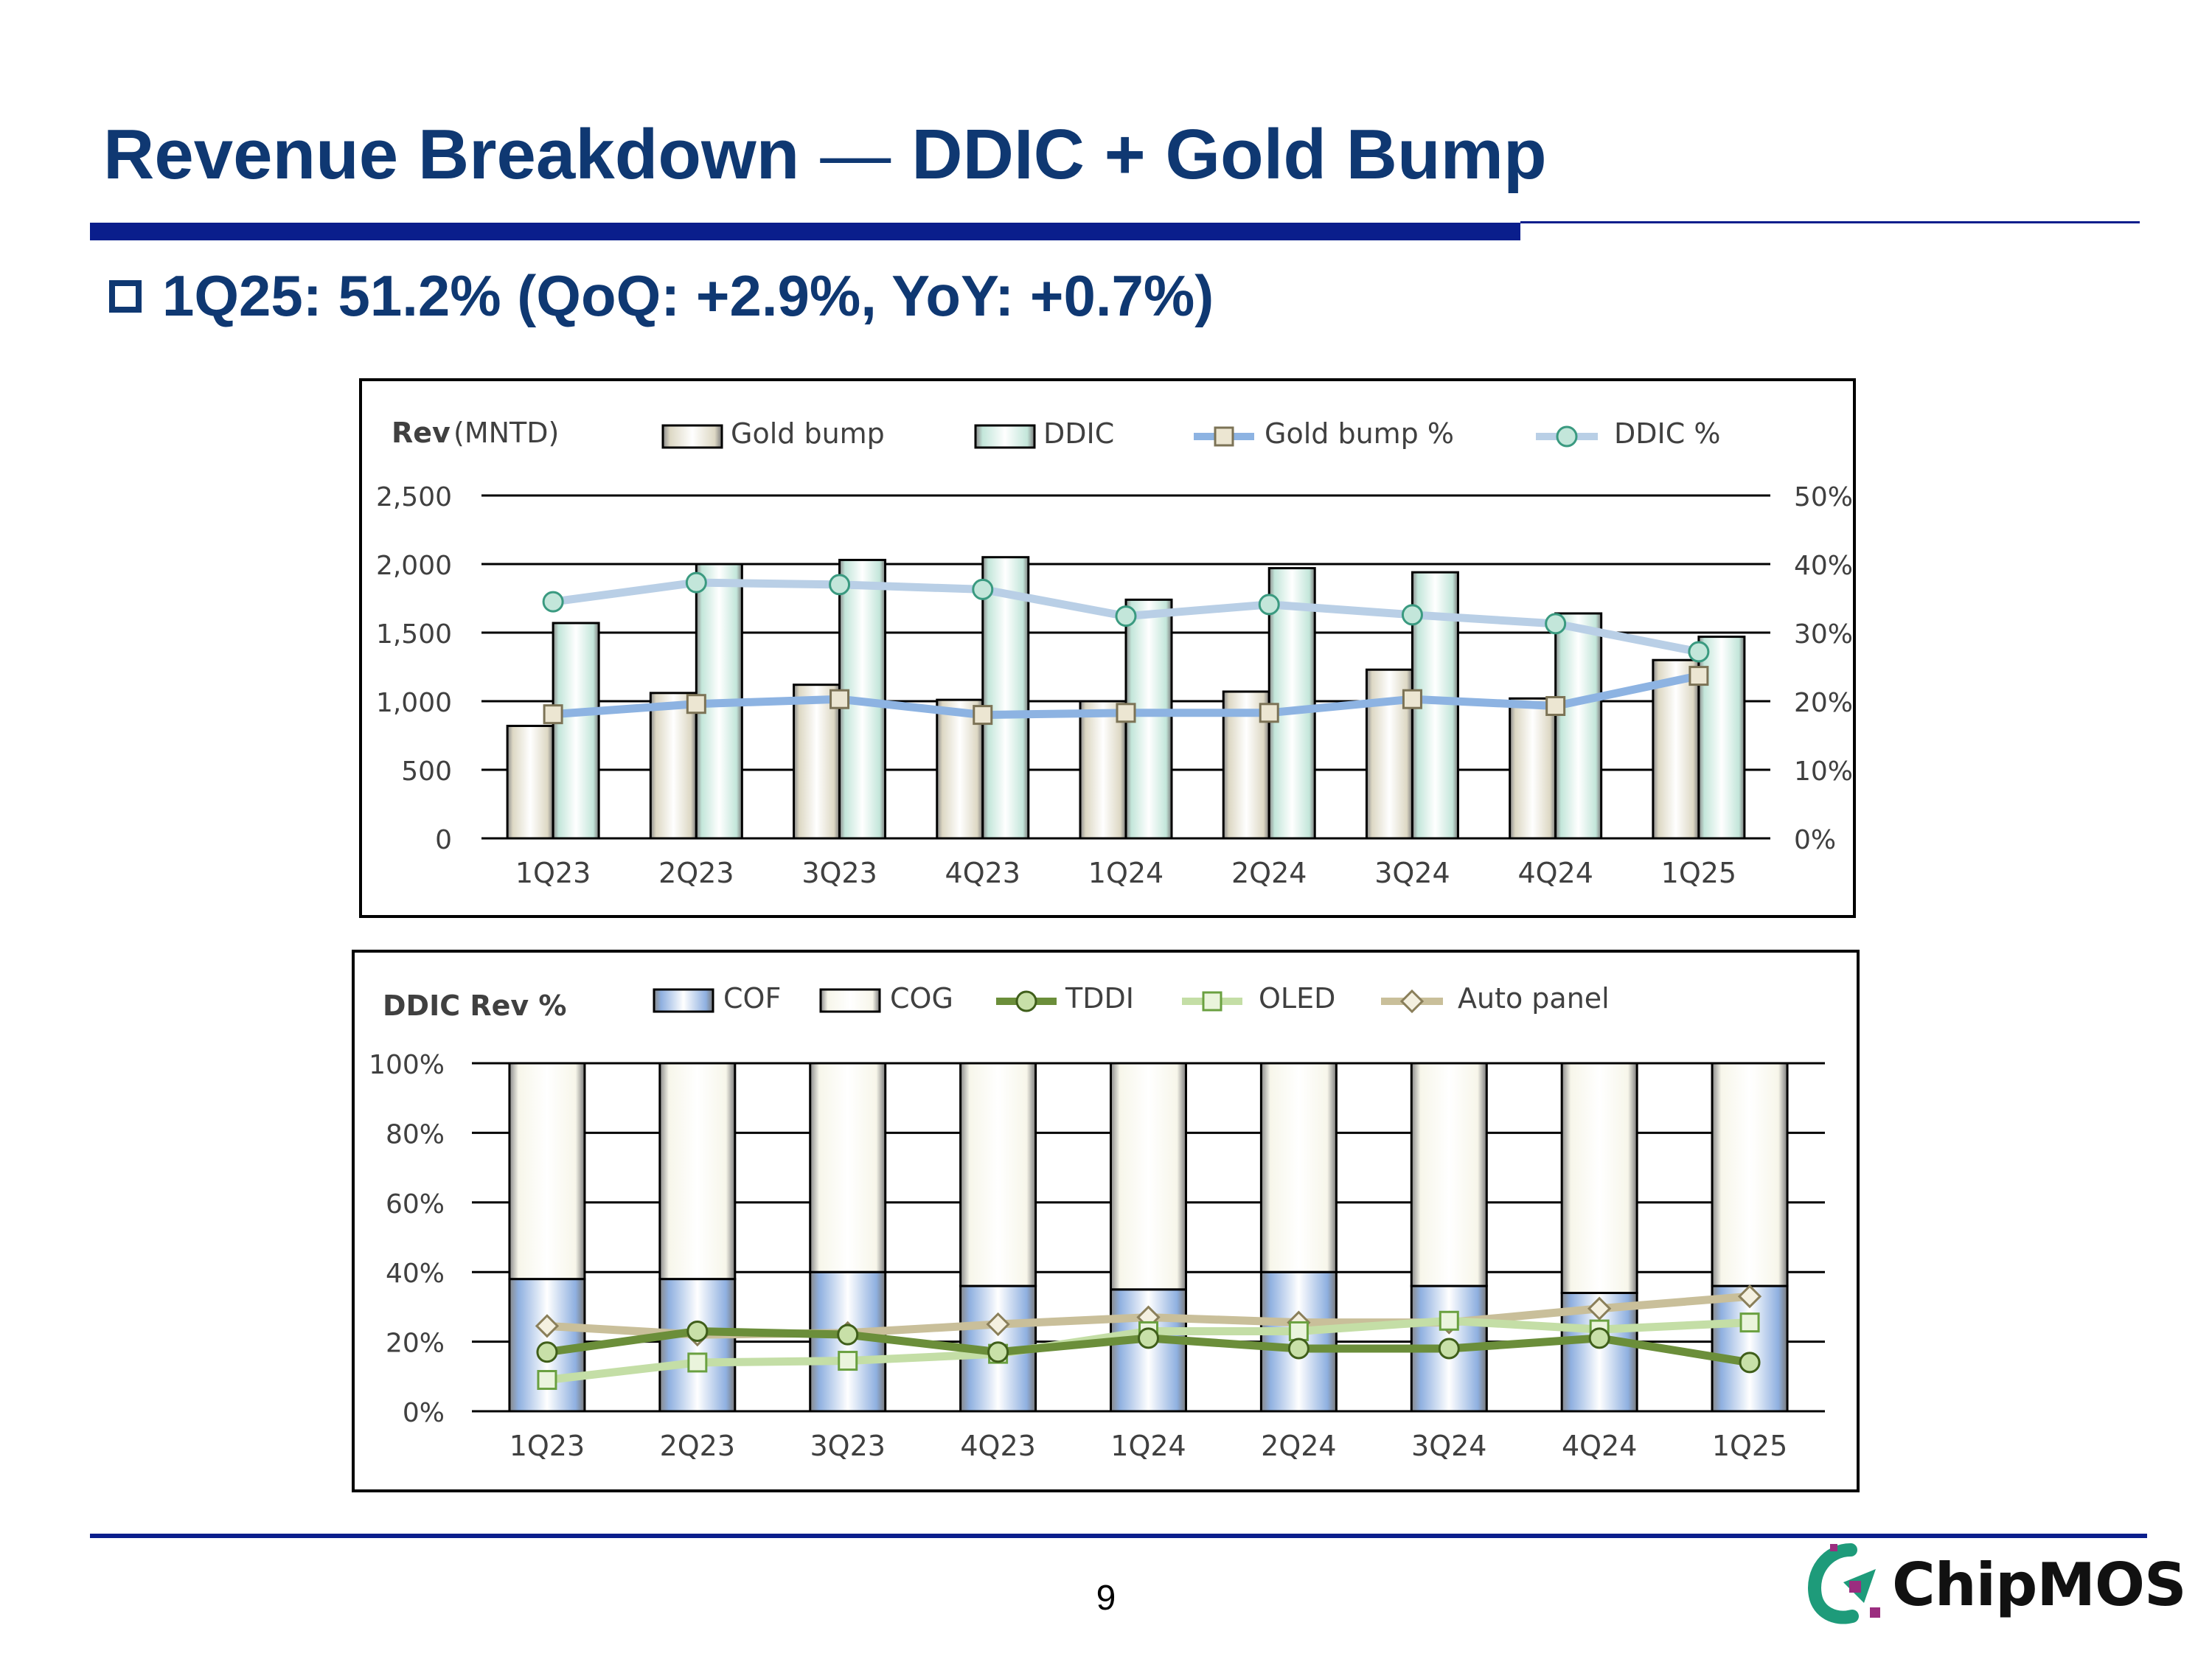  Describe the element at coordinates (1229, 154) in the screenshot. I see `title-sub: DDIC + Gold Bump` at that location.